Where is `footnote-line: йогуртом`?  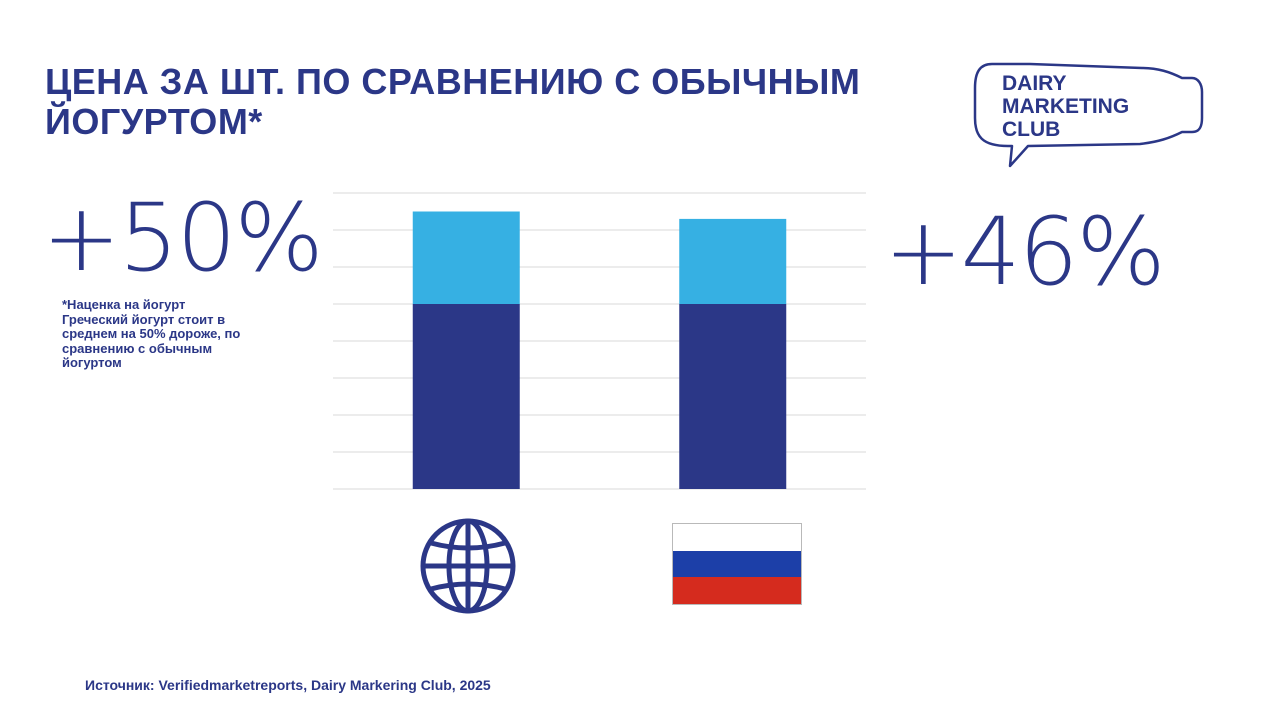
footnote-line: йогуртом is located at coordinates (92, 362).